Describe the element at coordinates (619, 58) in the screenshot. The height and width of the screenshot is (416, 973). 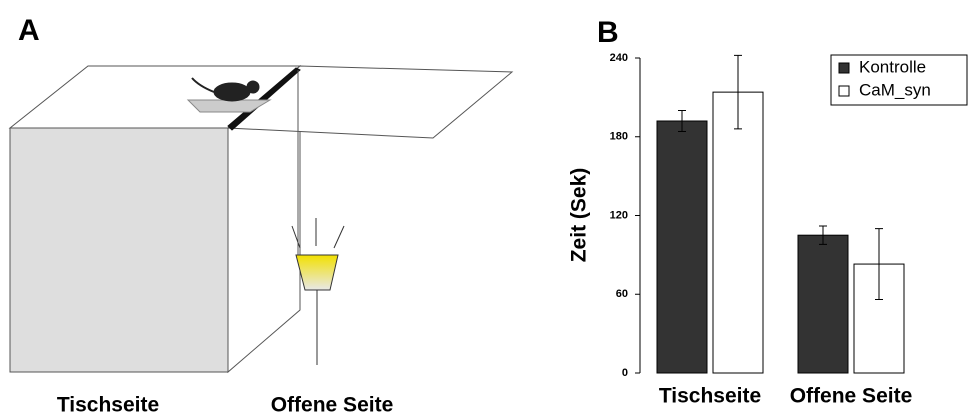
I see `y-tick-label: 240` at that location.